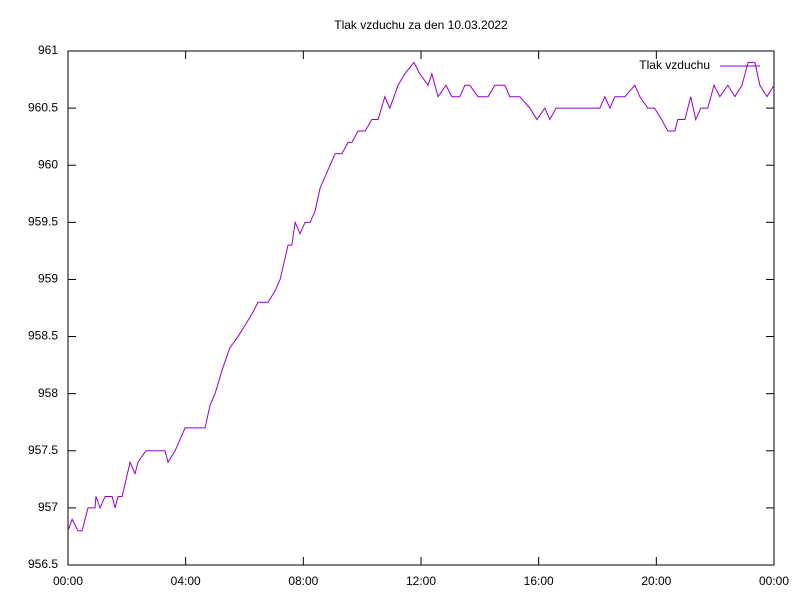 Image resolution: width=800 pixels, height=600 pixels. What do you see at coordinates (48, 50) in the screenshot?
I see `y-tick-label: 961` at bounding box center [48, 50].